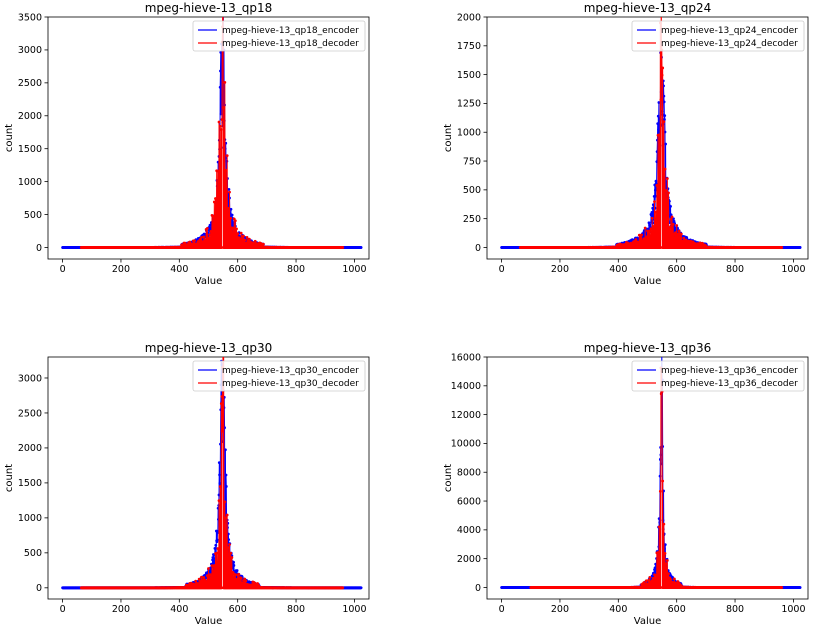  Describe the element at coordinates (30, 518) in the screenshot. I see `y-tick-label: 1000` at that location.